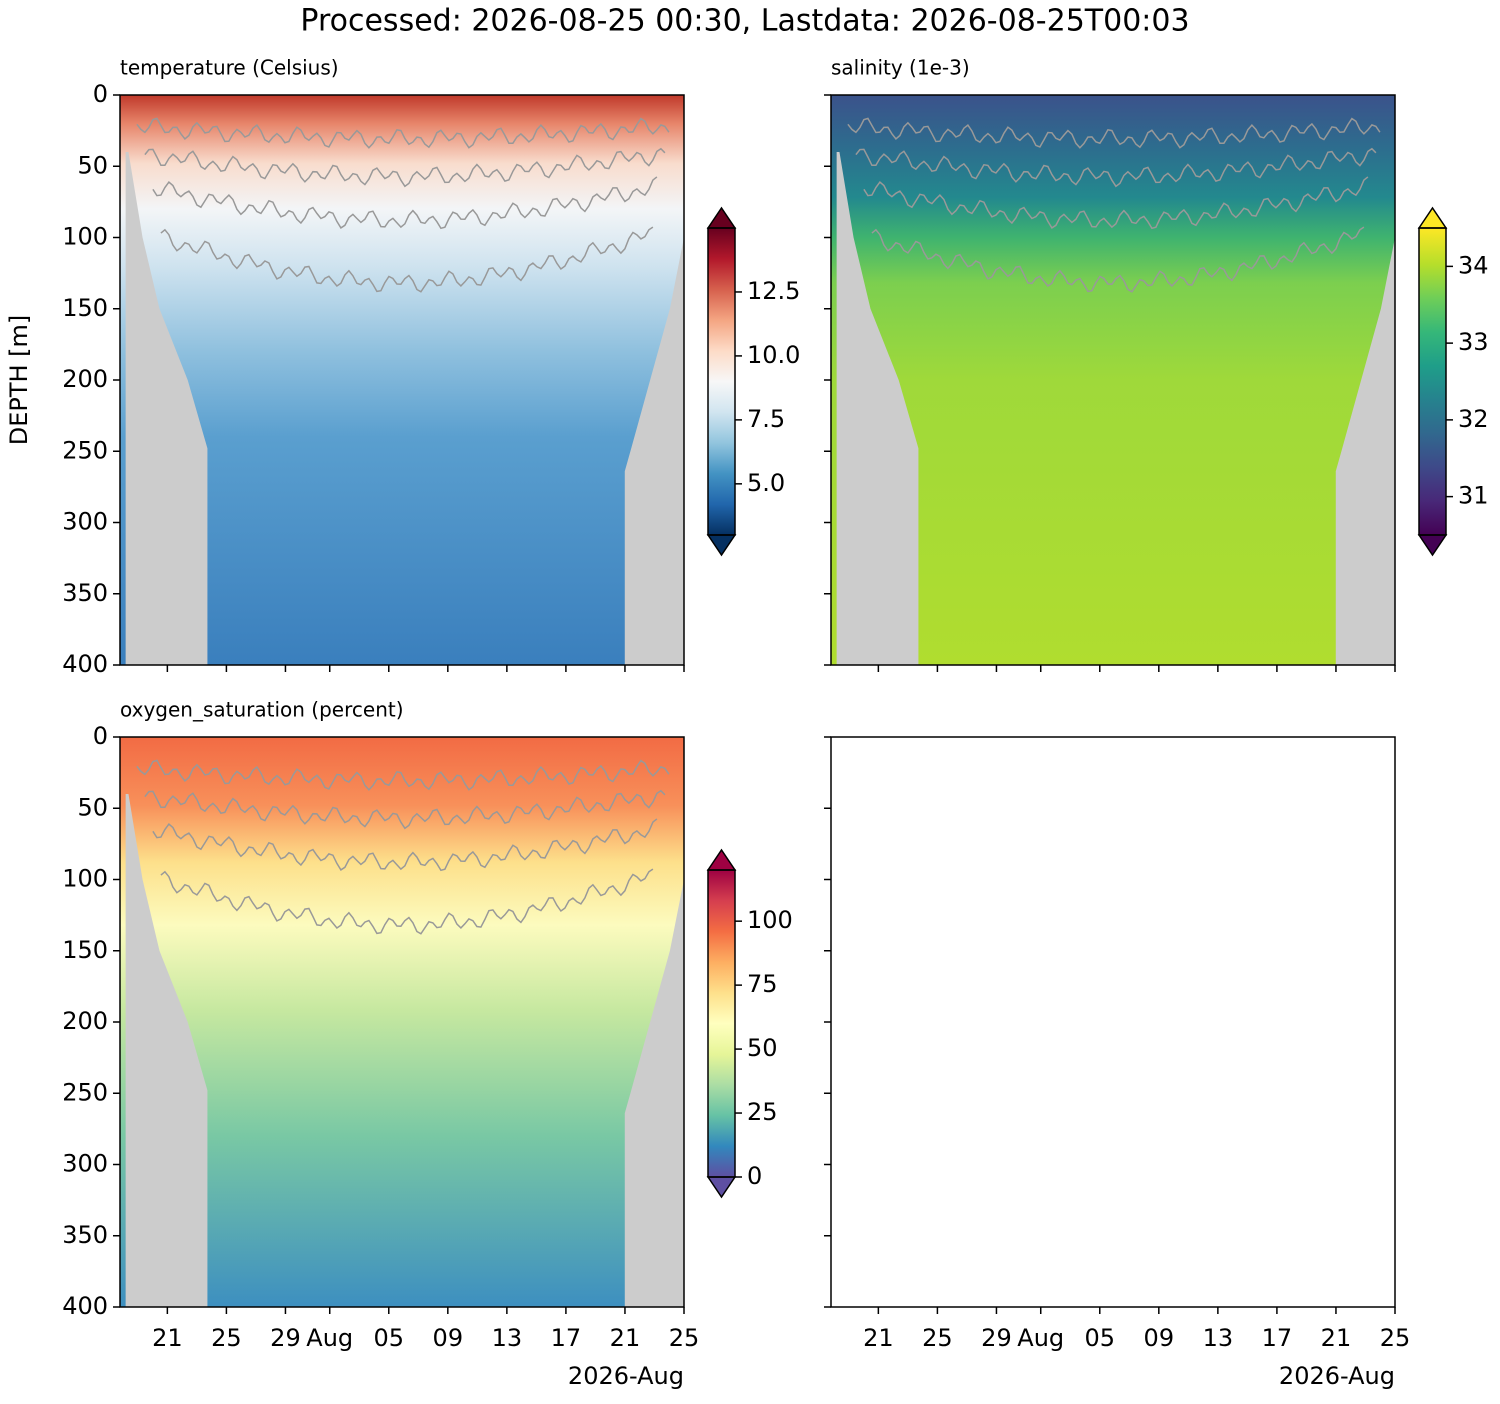 This screenshot has width=1500, height=1404. Describe the element at coordinates (1473, 342) in the screenshot. I see `colorbar-tick-label: 33` at that location.